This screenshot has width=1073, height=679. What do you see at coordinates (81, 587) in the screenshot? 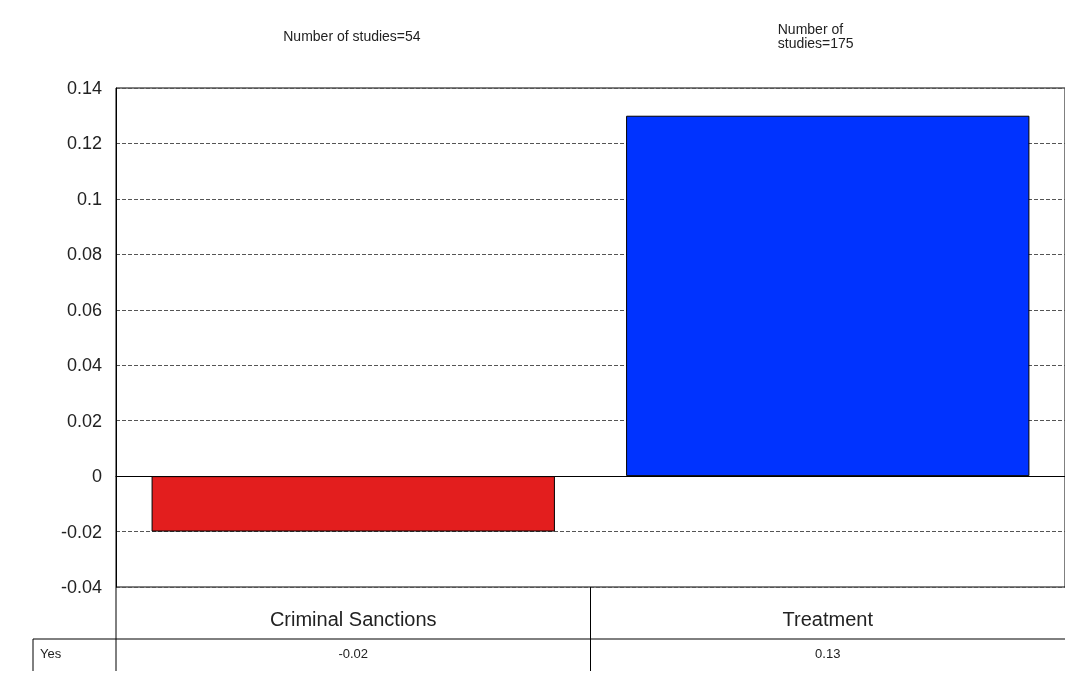
I see `y-tick-label: -0.04` at bounding box center [81, 587].